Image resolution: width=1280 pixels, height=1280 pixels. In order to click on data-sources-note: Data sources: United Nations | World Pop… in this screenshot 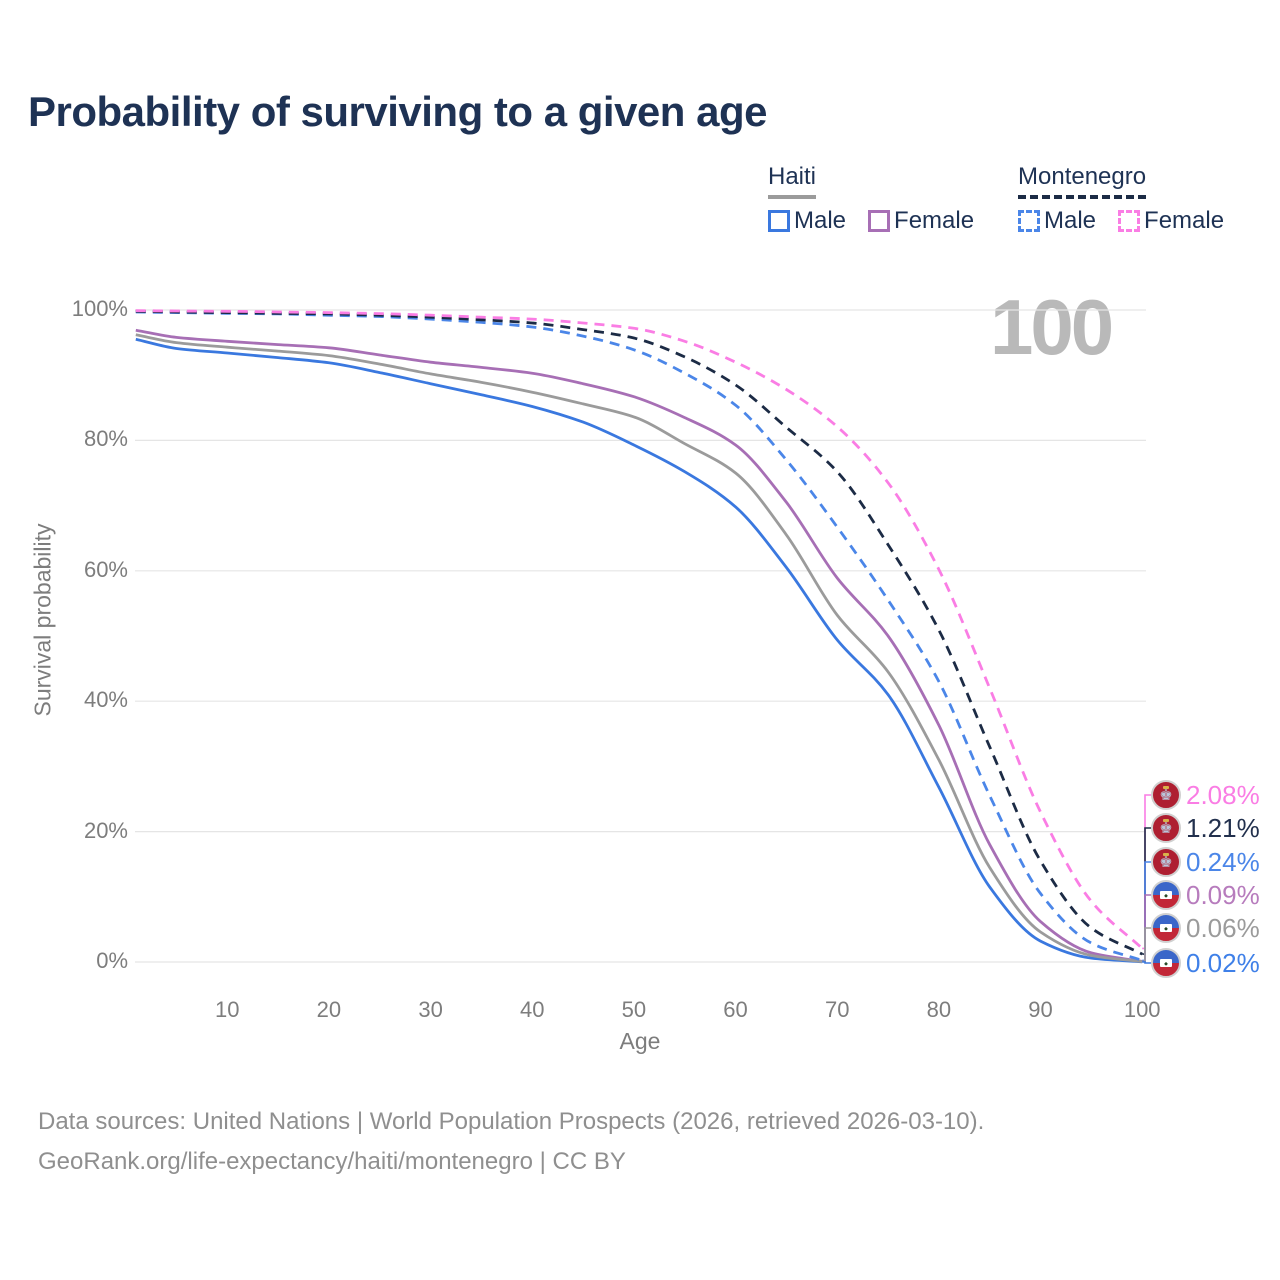, I will do `click(511, 1121)`.